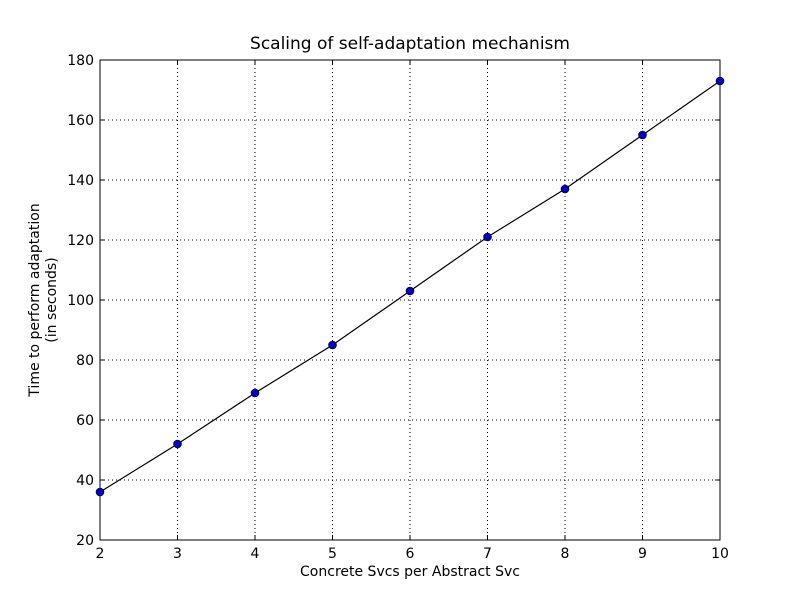 This screenshot has width=800, height=600. I want to click on y-axis-label-line-2: (in seconds), so click(52, 299).